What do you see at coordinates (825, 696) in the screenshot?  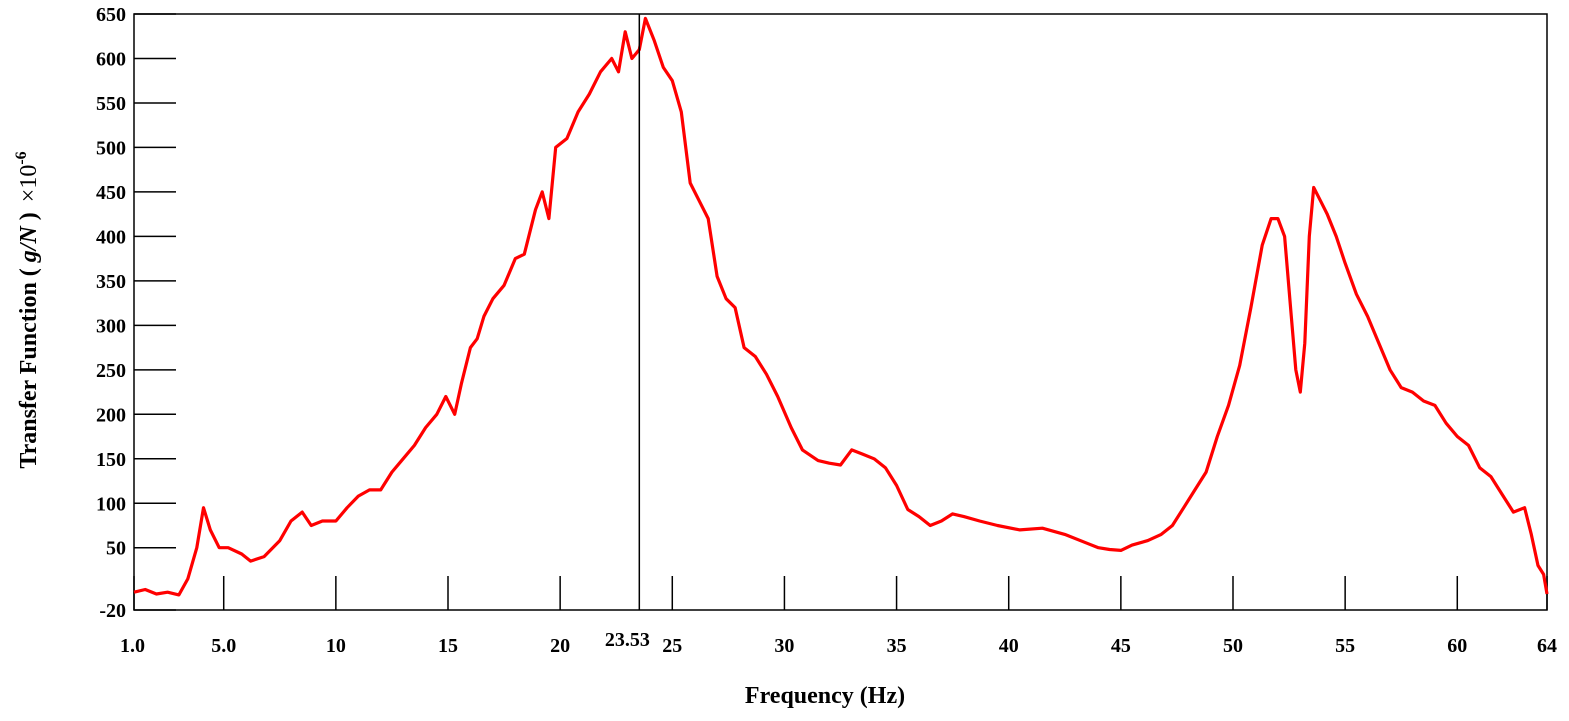 I see `x-axis-title: Frequency (Hz)` at bounding box center [825, 696].